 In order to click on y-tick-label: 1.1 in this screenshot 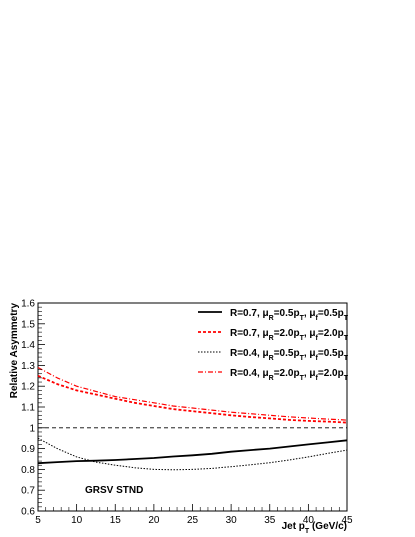, I will do `click(28, 408)`.